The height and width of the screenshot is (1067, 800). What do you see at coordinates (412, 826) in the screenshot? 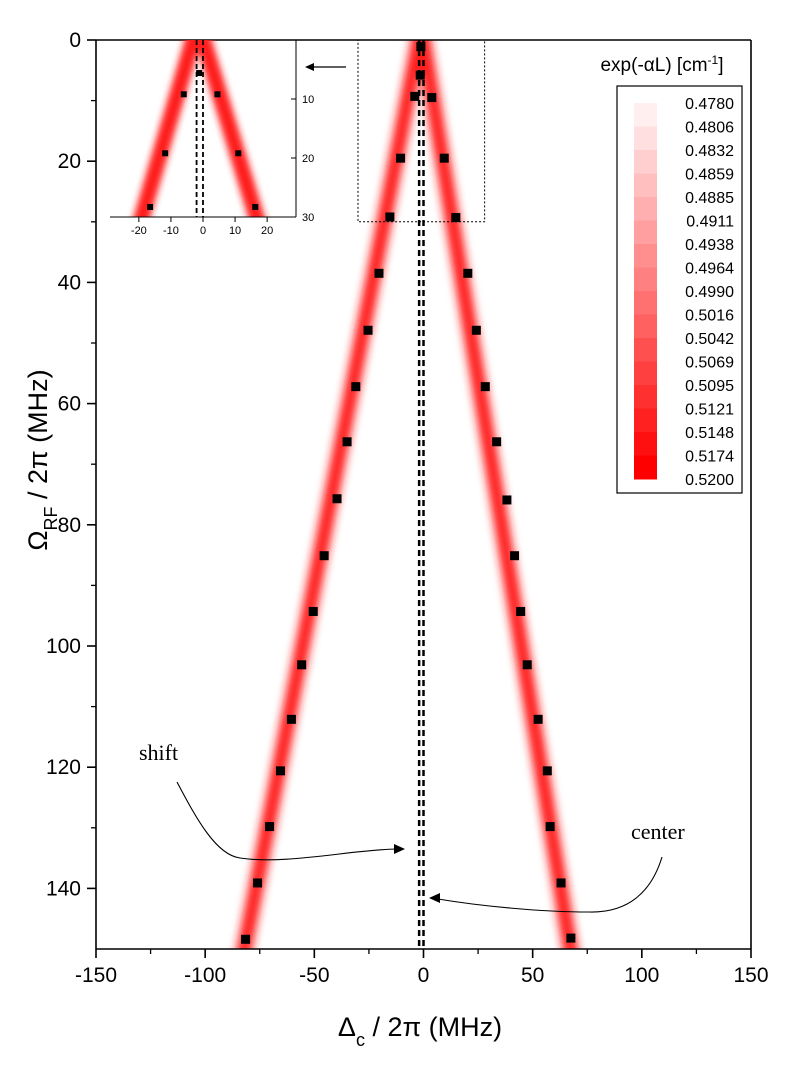
I see `annotations: shift center` at bounding box center [412, 826].